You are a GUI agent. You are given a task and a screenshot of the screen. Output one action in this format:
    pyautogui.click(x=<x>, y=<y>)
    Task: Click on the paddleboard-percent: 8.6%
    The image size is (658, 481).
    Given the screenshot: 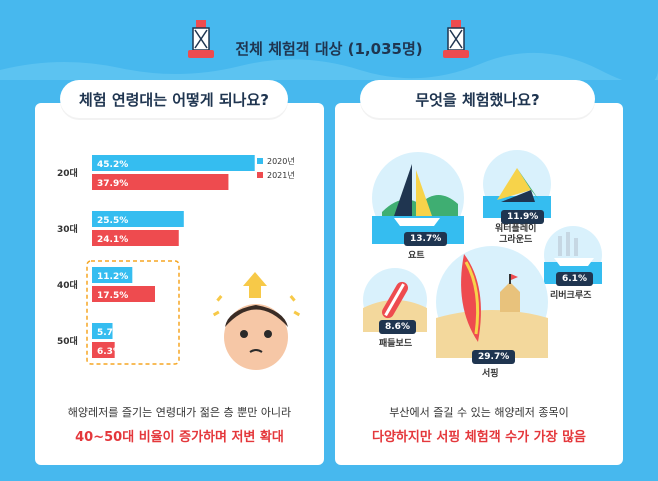 What is the action you would take?
    pyautogui.click(x=397, y=327)
    